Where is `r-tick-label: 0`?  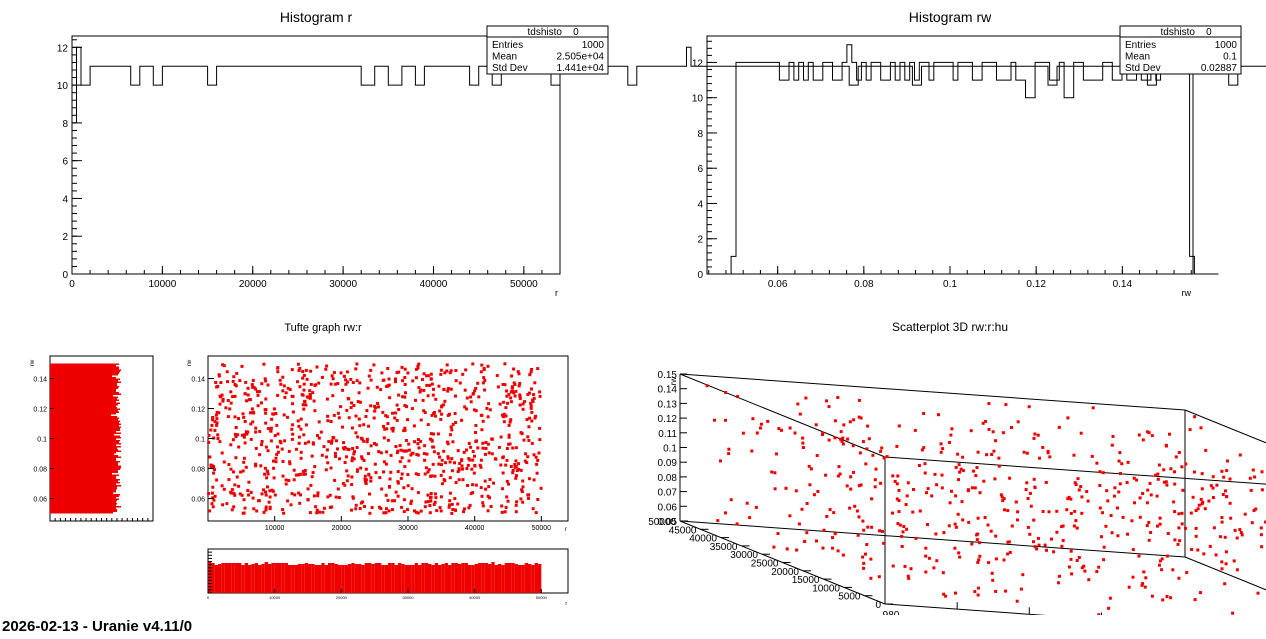 r-tick-label: 0 is located at coordinates (878, 605).